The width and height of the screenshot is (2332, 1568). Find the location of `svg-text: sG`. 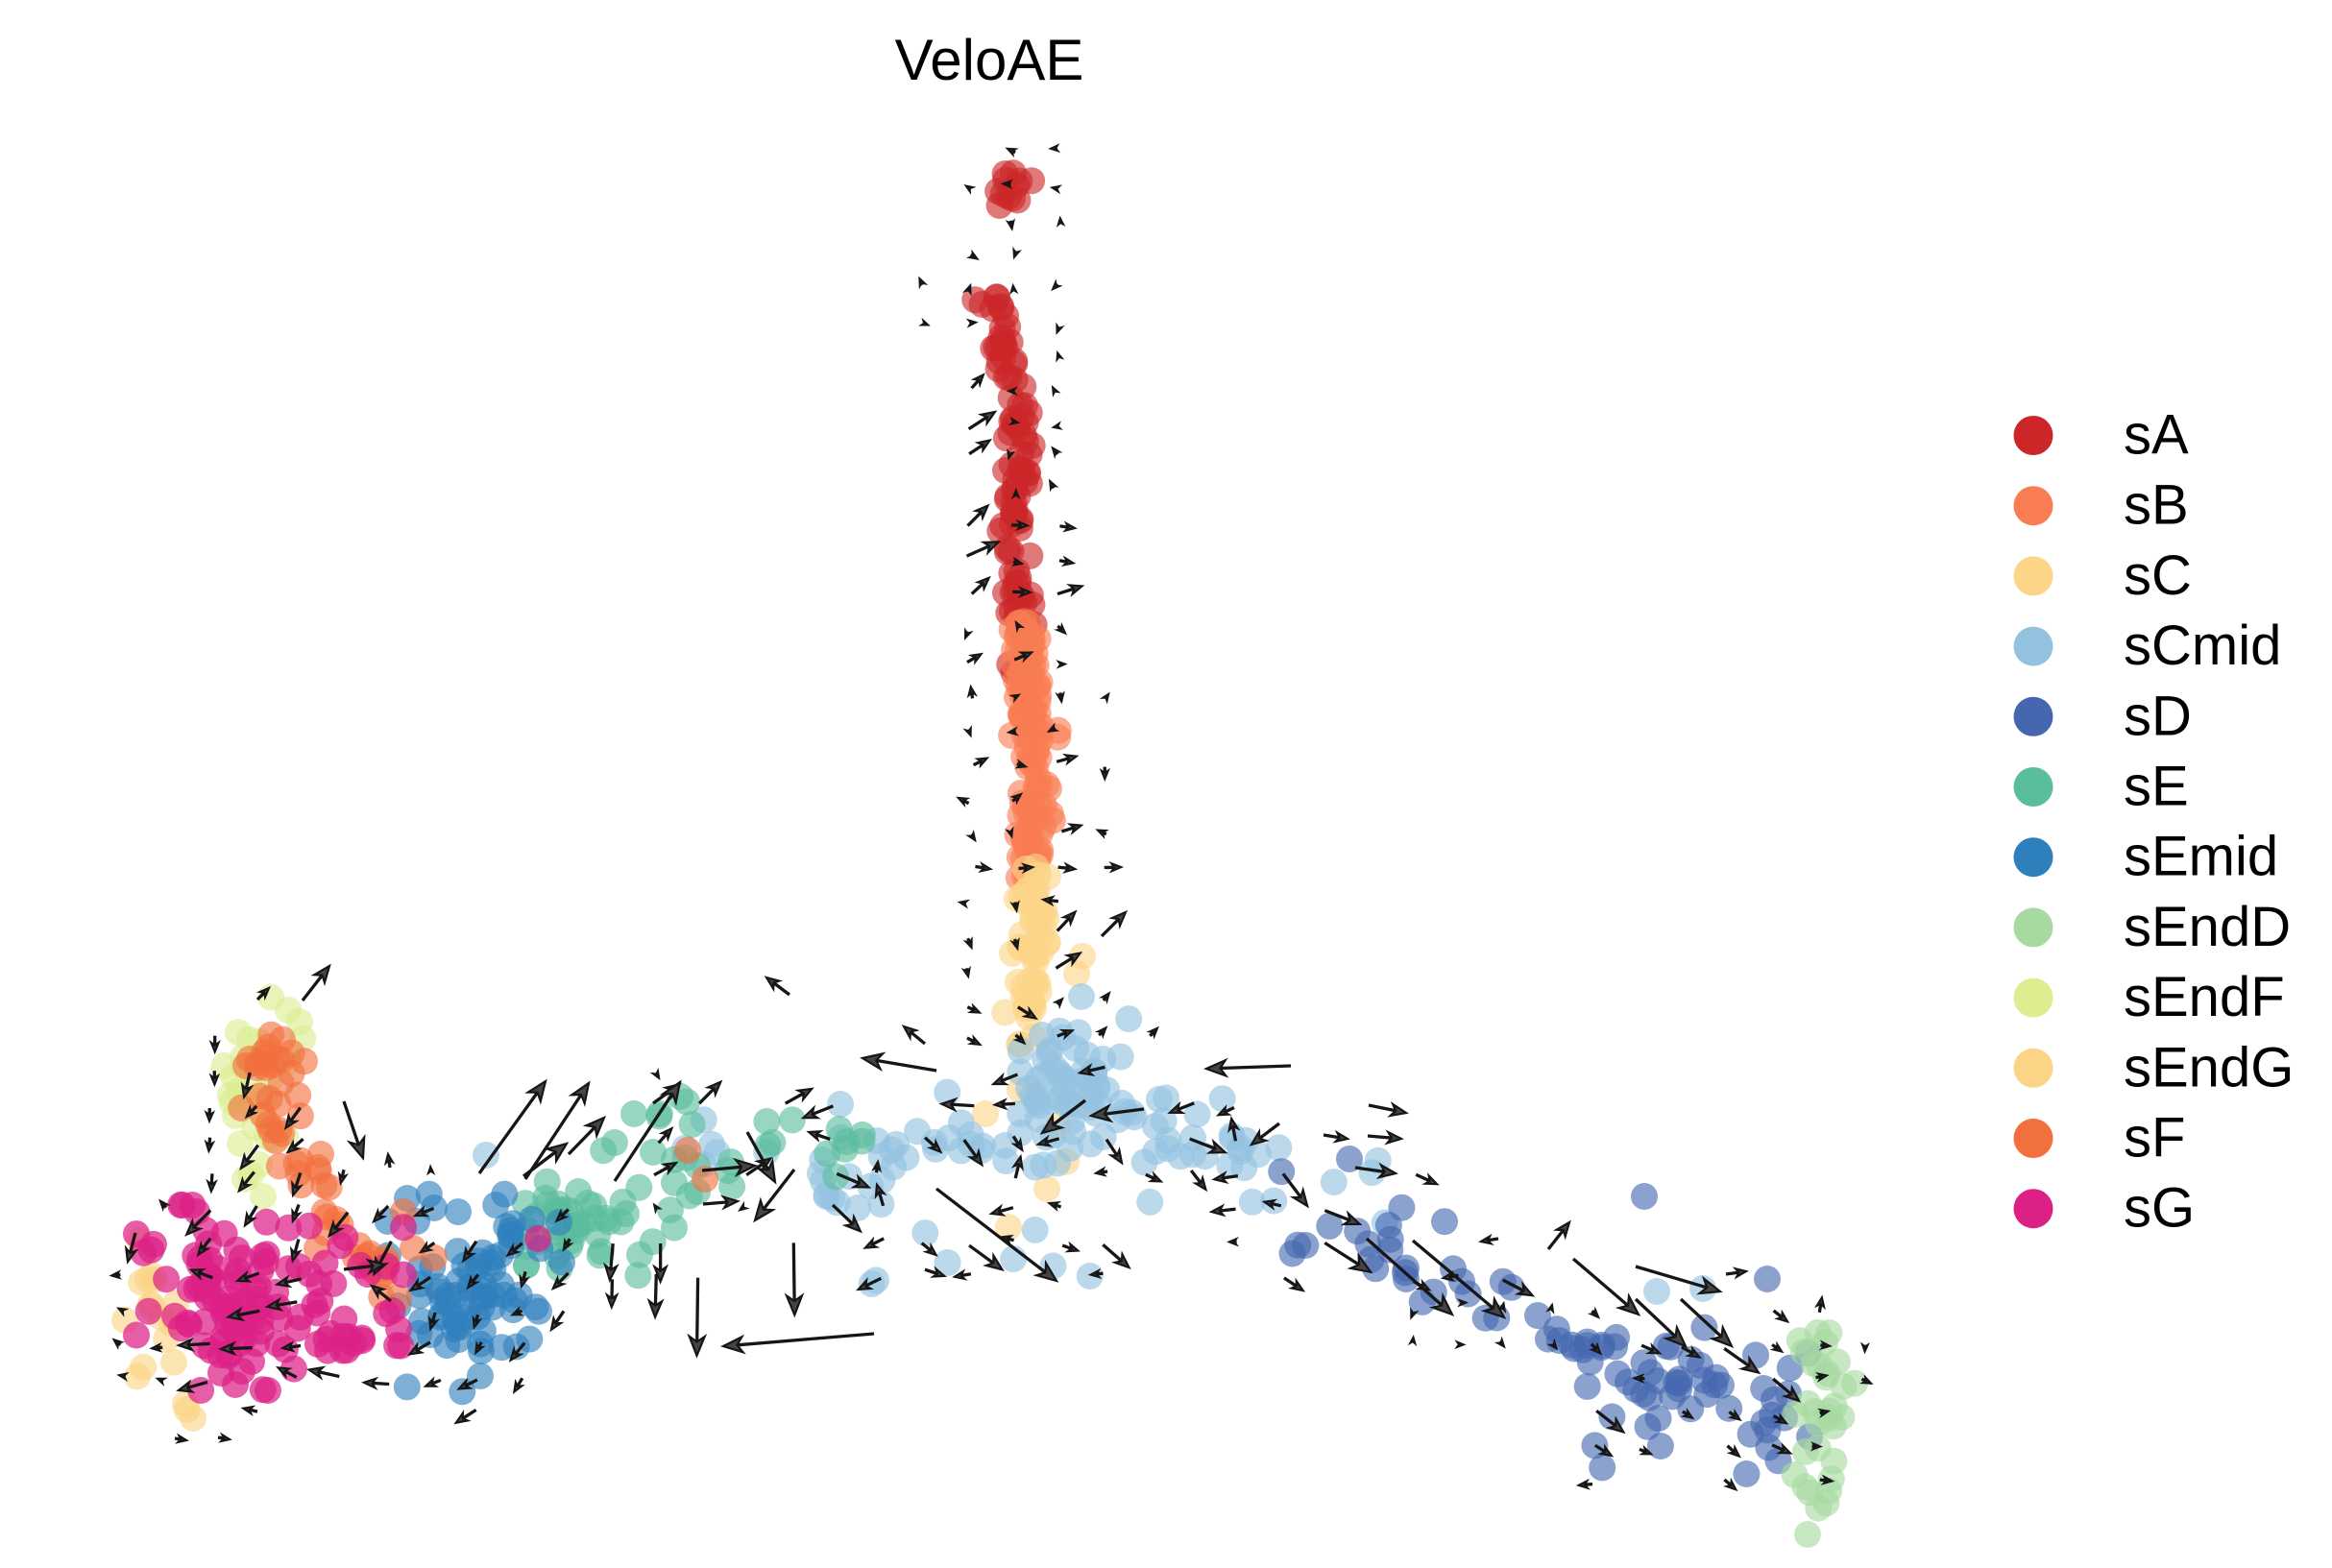

svg-text: sG is located at coordinates (2160, 1208).